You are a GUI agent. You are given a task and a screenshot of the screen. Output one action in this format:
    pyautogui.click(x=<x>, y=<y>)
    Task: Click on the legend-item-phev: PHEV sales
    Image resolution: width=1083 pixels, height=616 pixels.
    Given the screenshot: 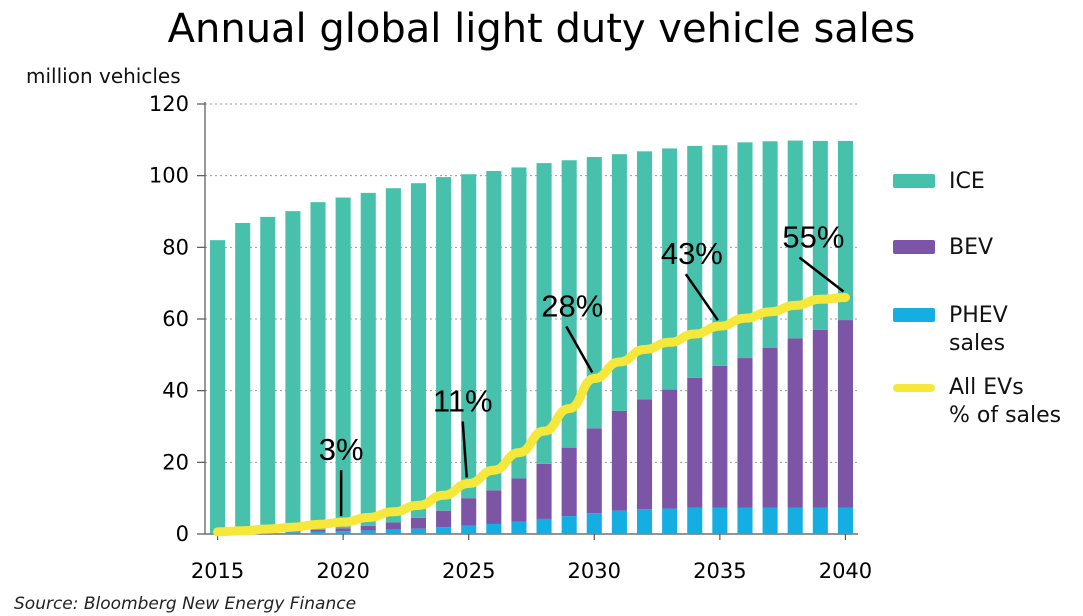 What is the action you would take?
    pyautogui.click(x=950, y=330)
    